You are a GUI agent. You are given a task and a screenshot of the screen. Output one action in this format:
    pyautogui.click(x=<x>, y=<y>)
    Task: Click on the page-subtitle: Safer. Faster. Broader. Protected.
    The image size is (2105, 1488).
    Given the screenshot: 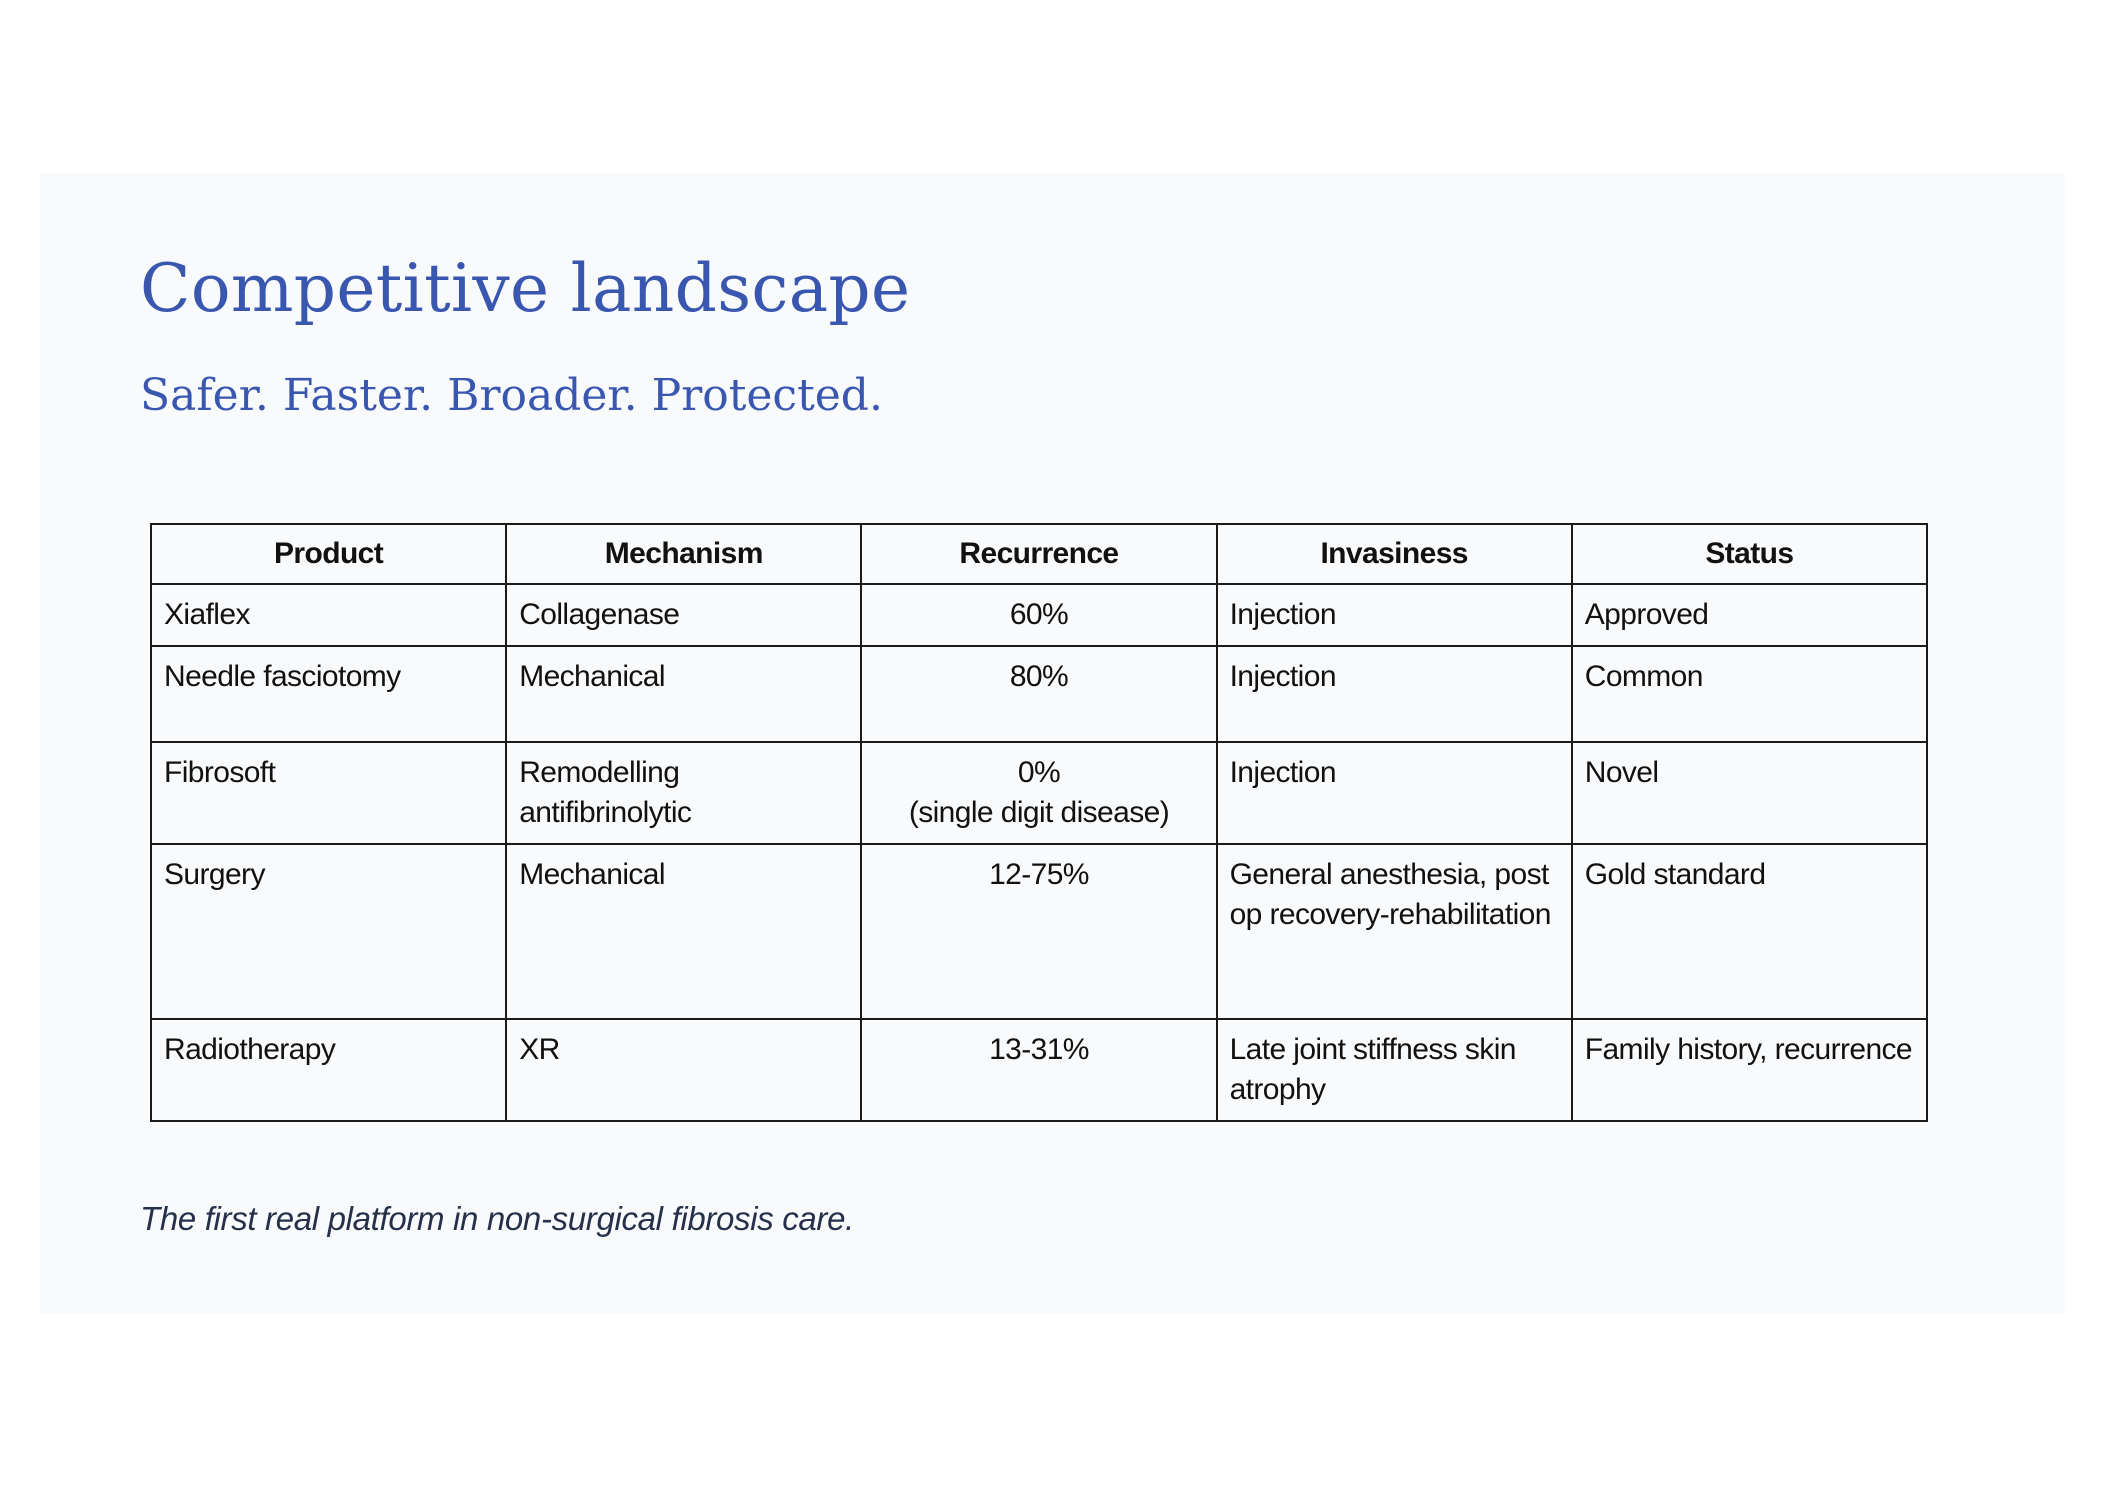 What is the action you would take?
    pyautogui.click(x=511, y=395)
    